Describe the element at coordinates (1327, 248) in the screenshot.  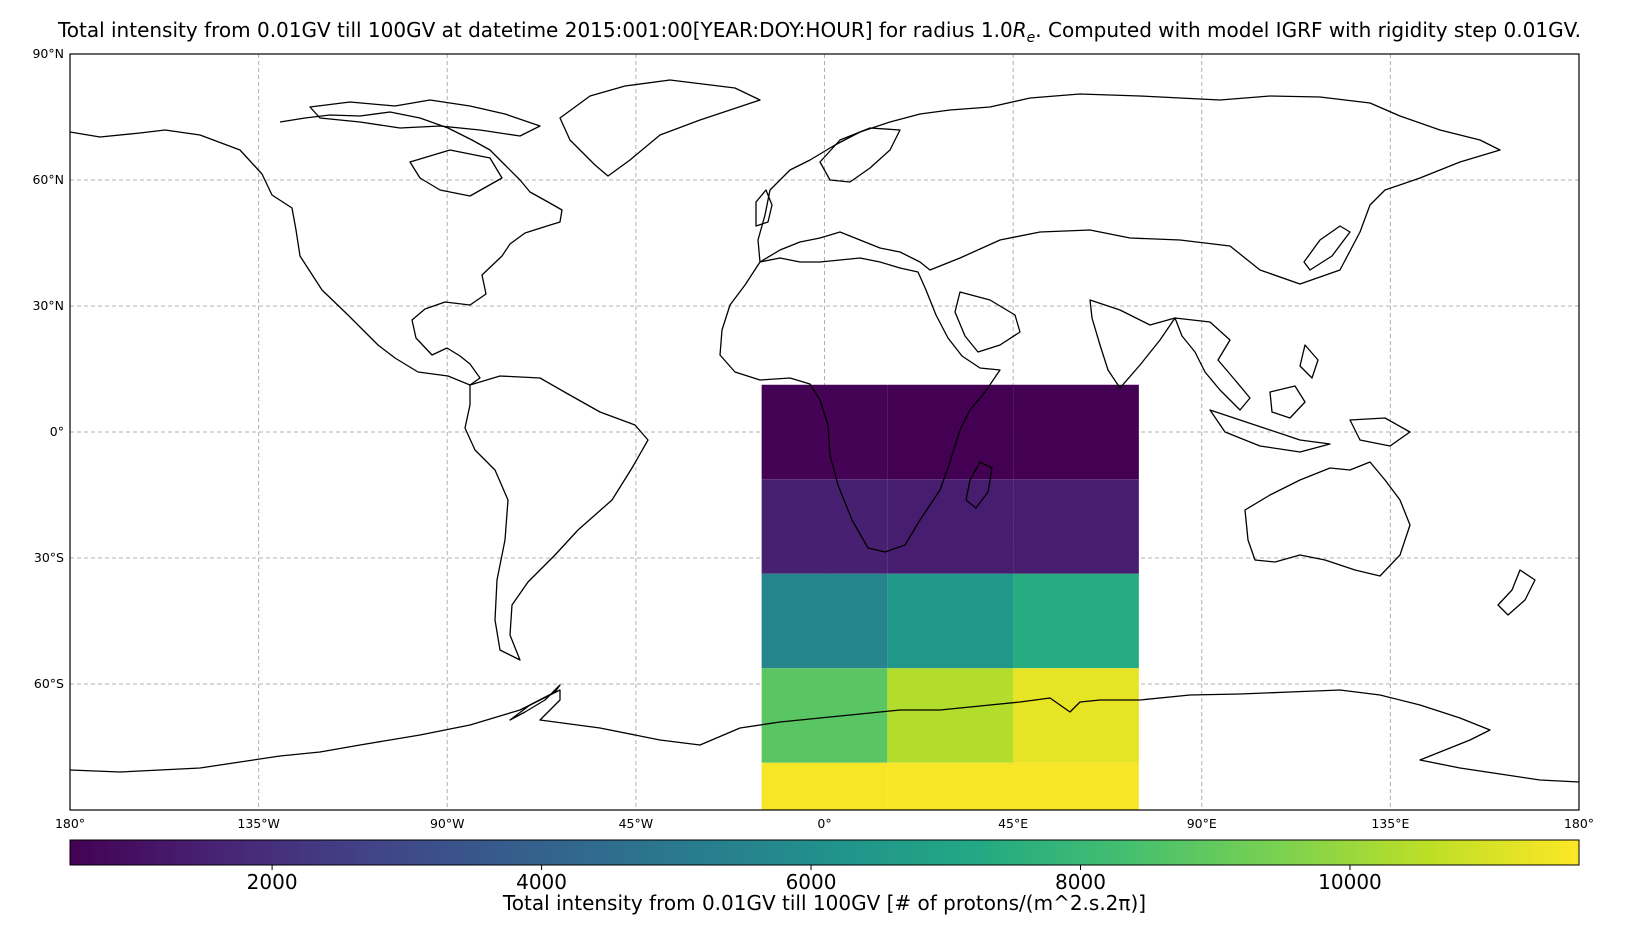
I see `coast-japan` at that location.